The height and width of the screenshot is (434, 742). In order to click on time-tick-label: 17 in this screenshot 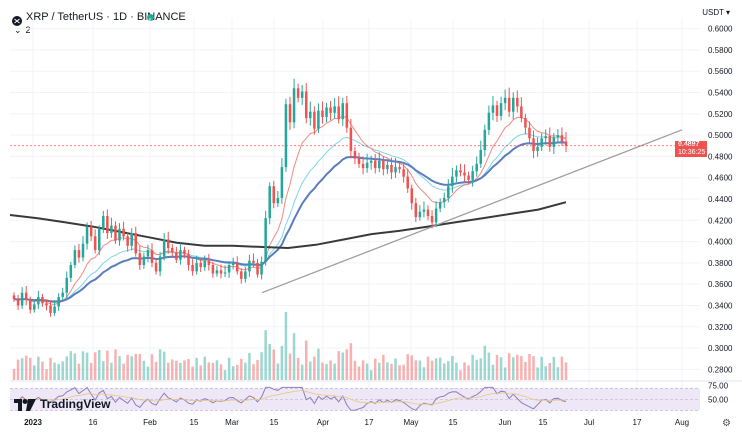, I will do `click(369, 422)`.